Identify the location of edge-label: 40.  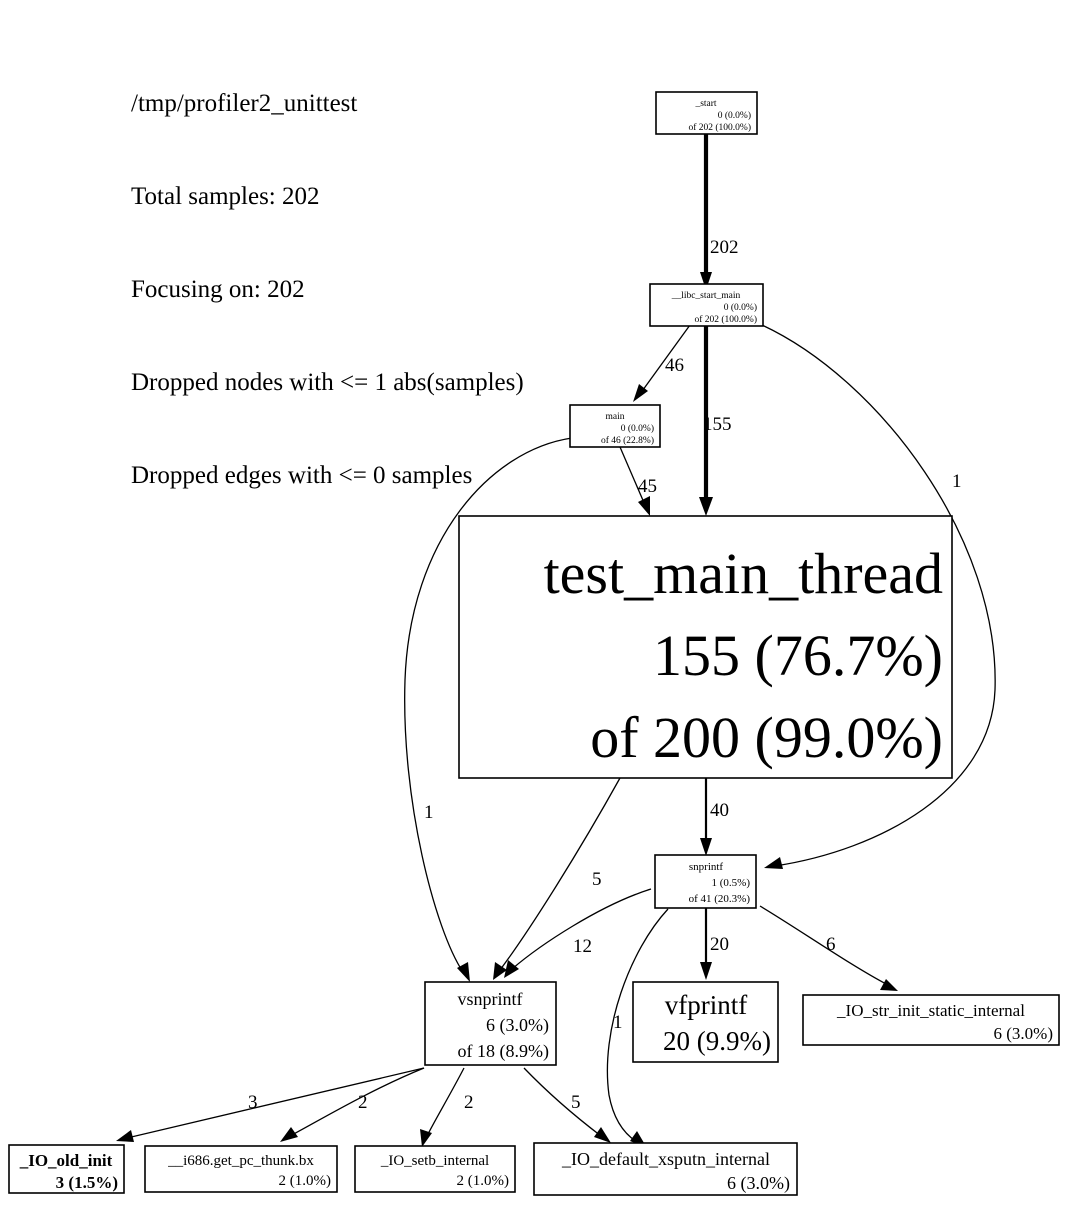
(719, 810).